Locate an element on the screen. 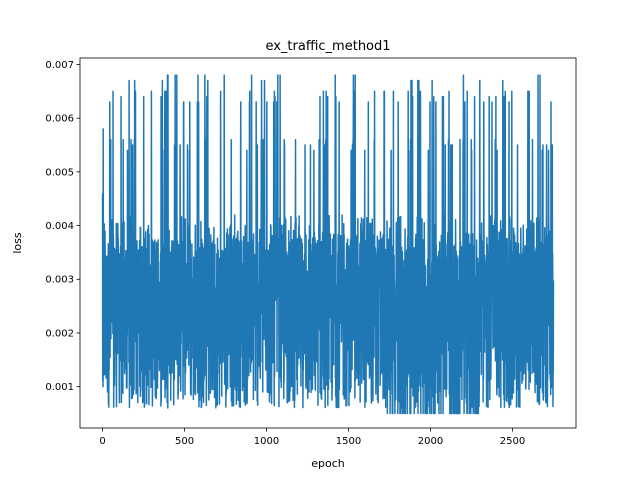 The image size is (640, 480). x-axis: 0 500 1000 1500 2000 2500 is located at coordinates (312, 437).